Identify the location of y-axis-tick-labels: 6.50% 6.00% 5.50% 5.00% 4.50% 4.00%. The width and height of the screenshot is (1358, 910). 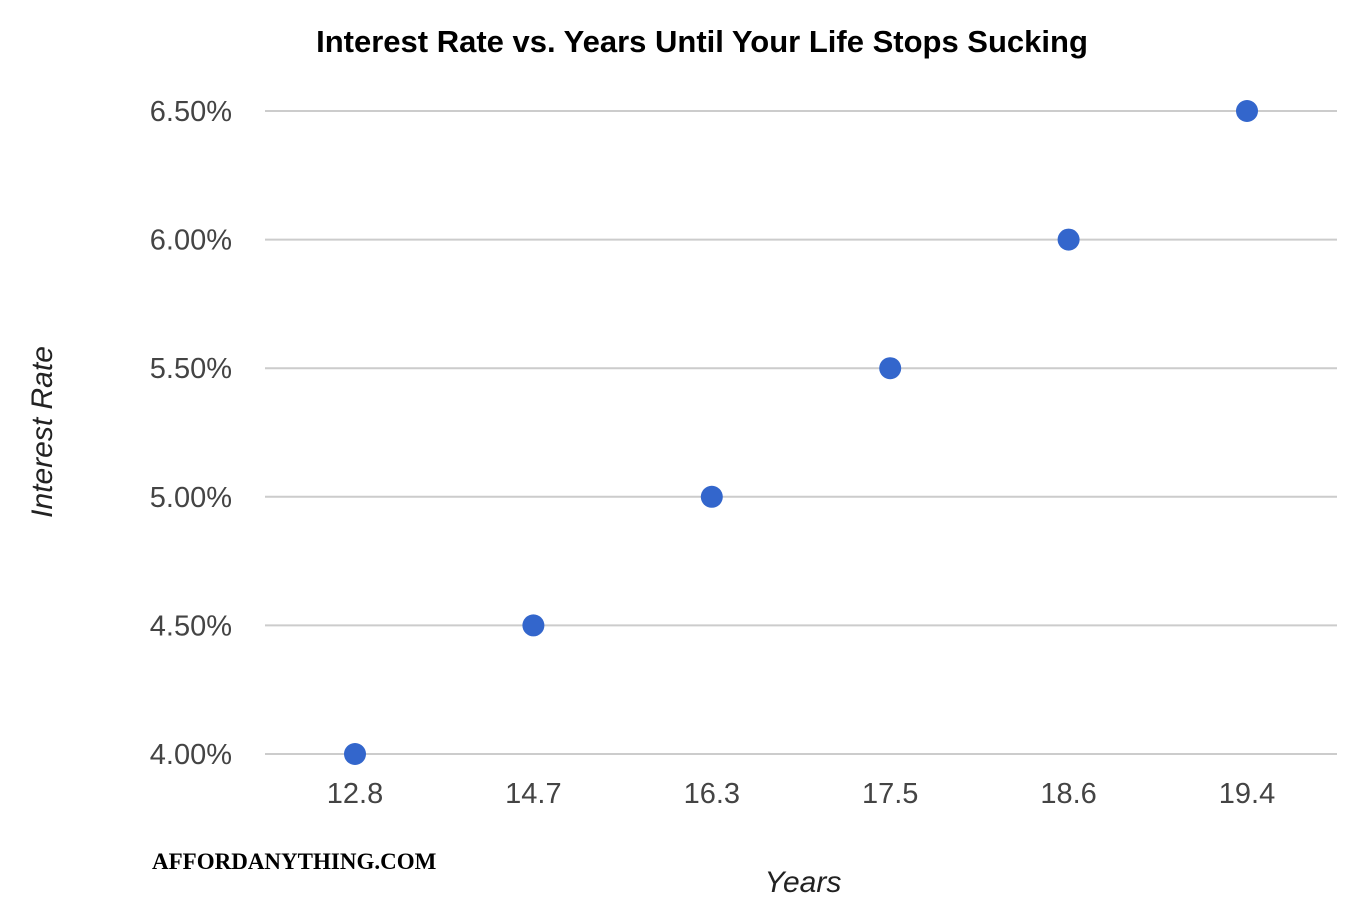
(191, 433).